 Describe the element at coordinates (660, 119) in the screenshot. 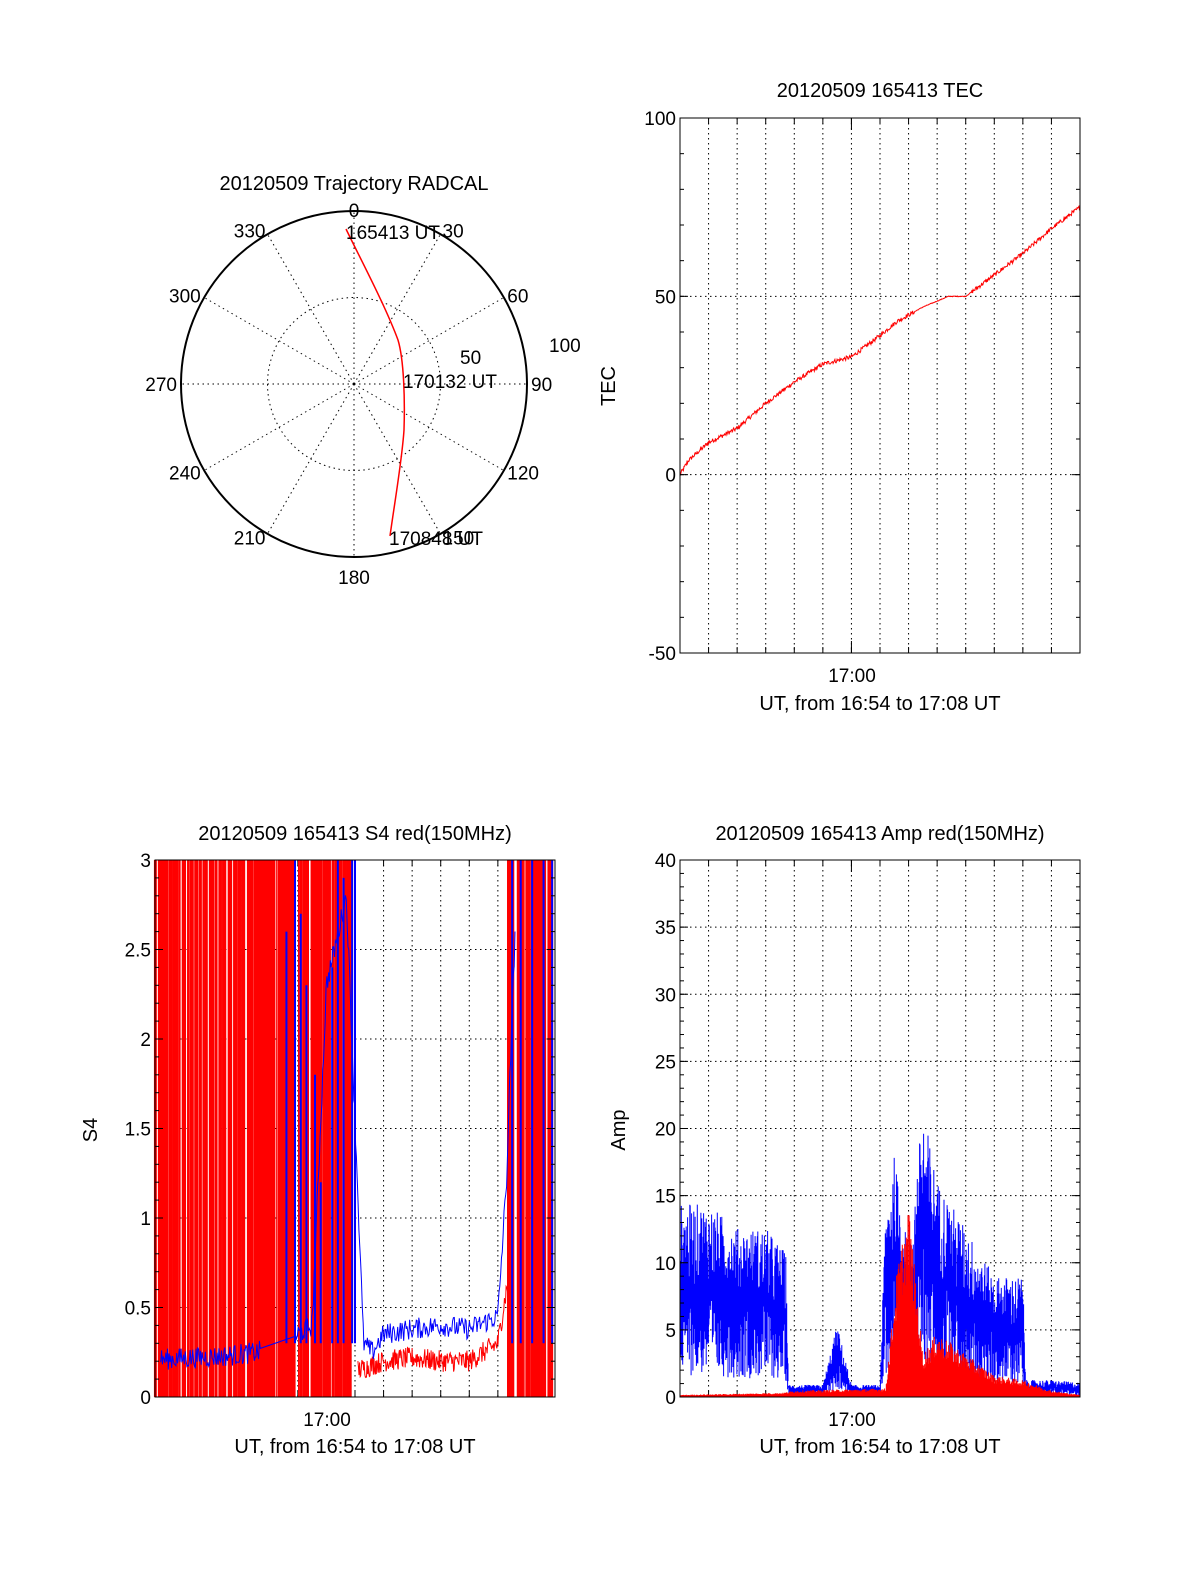

I see `tec-ytick-label: 100` at that location.